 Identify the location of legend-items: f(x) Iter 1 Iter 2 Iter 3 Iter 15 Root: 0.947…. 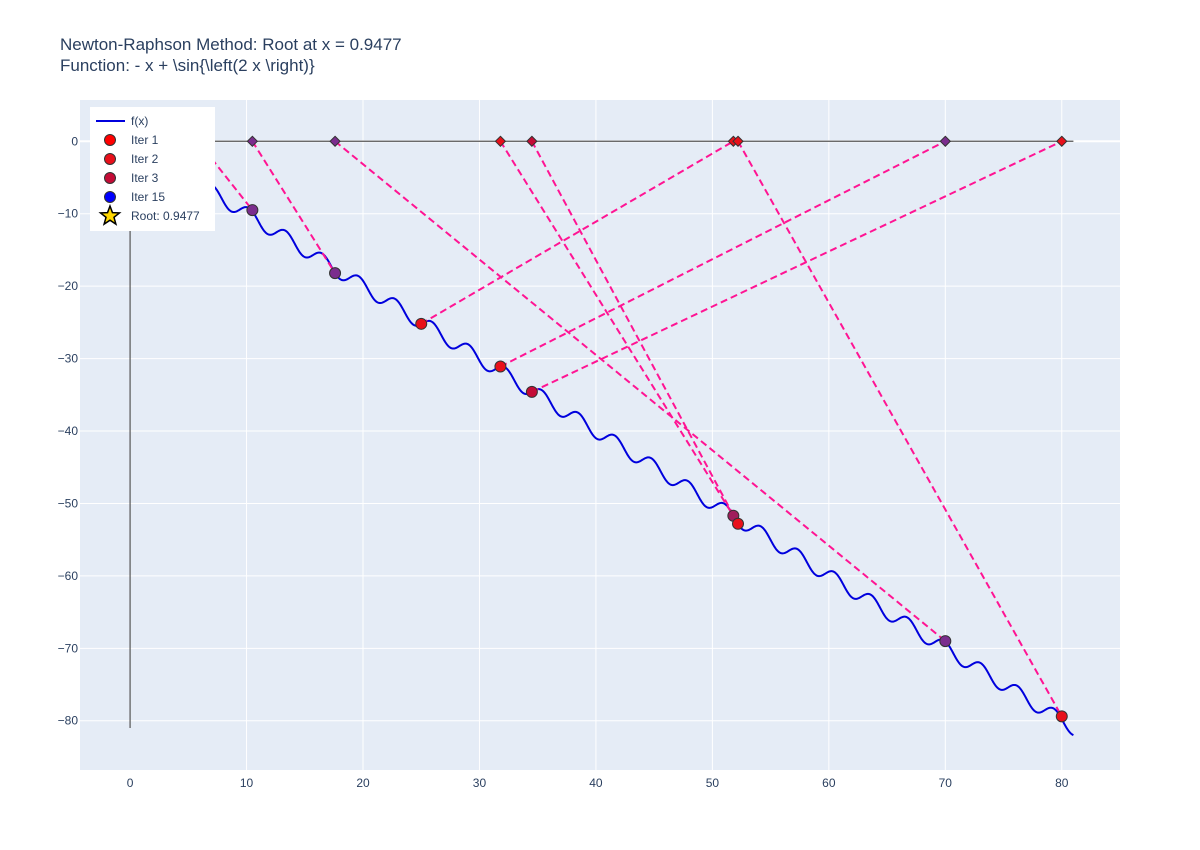
(148, 170).